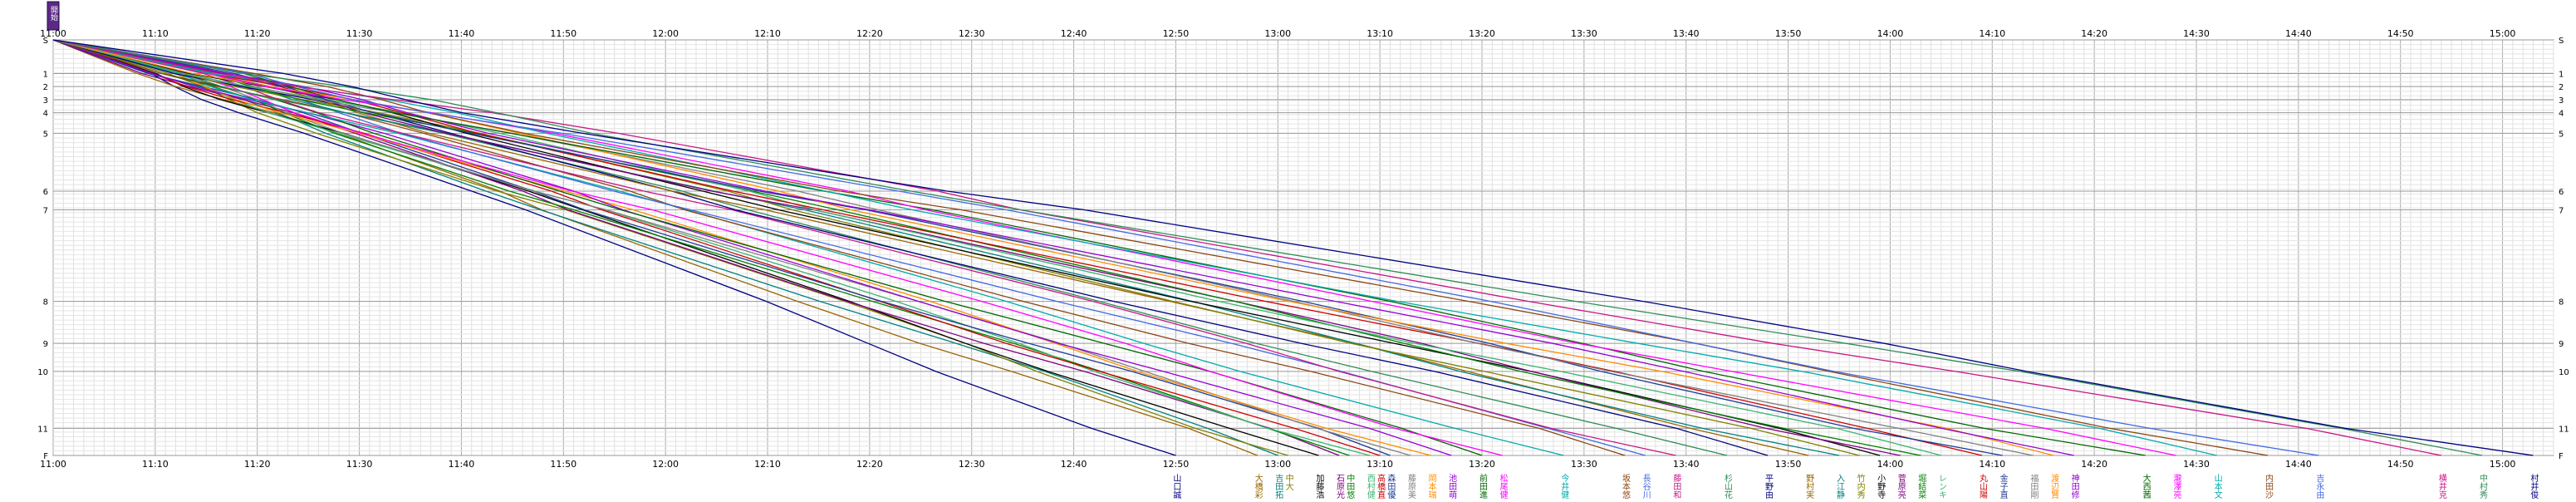 This screenshot has width=2576, height=502. I want to click on y-tick-label-right: 10, so click(2564, 373).